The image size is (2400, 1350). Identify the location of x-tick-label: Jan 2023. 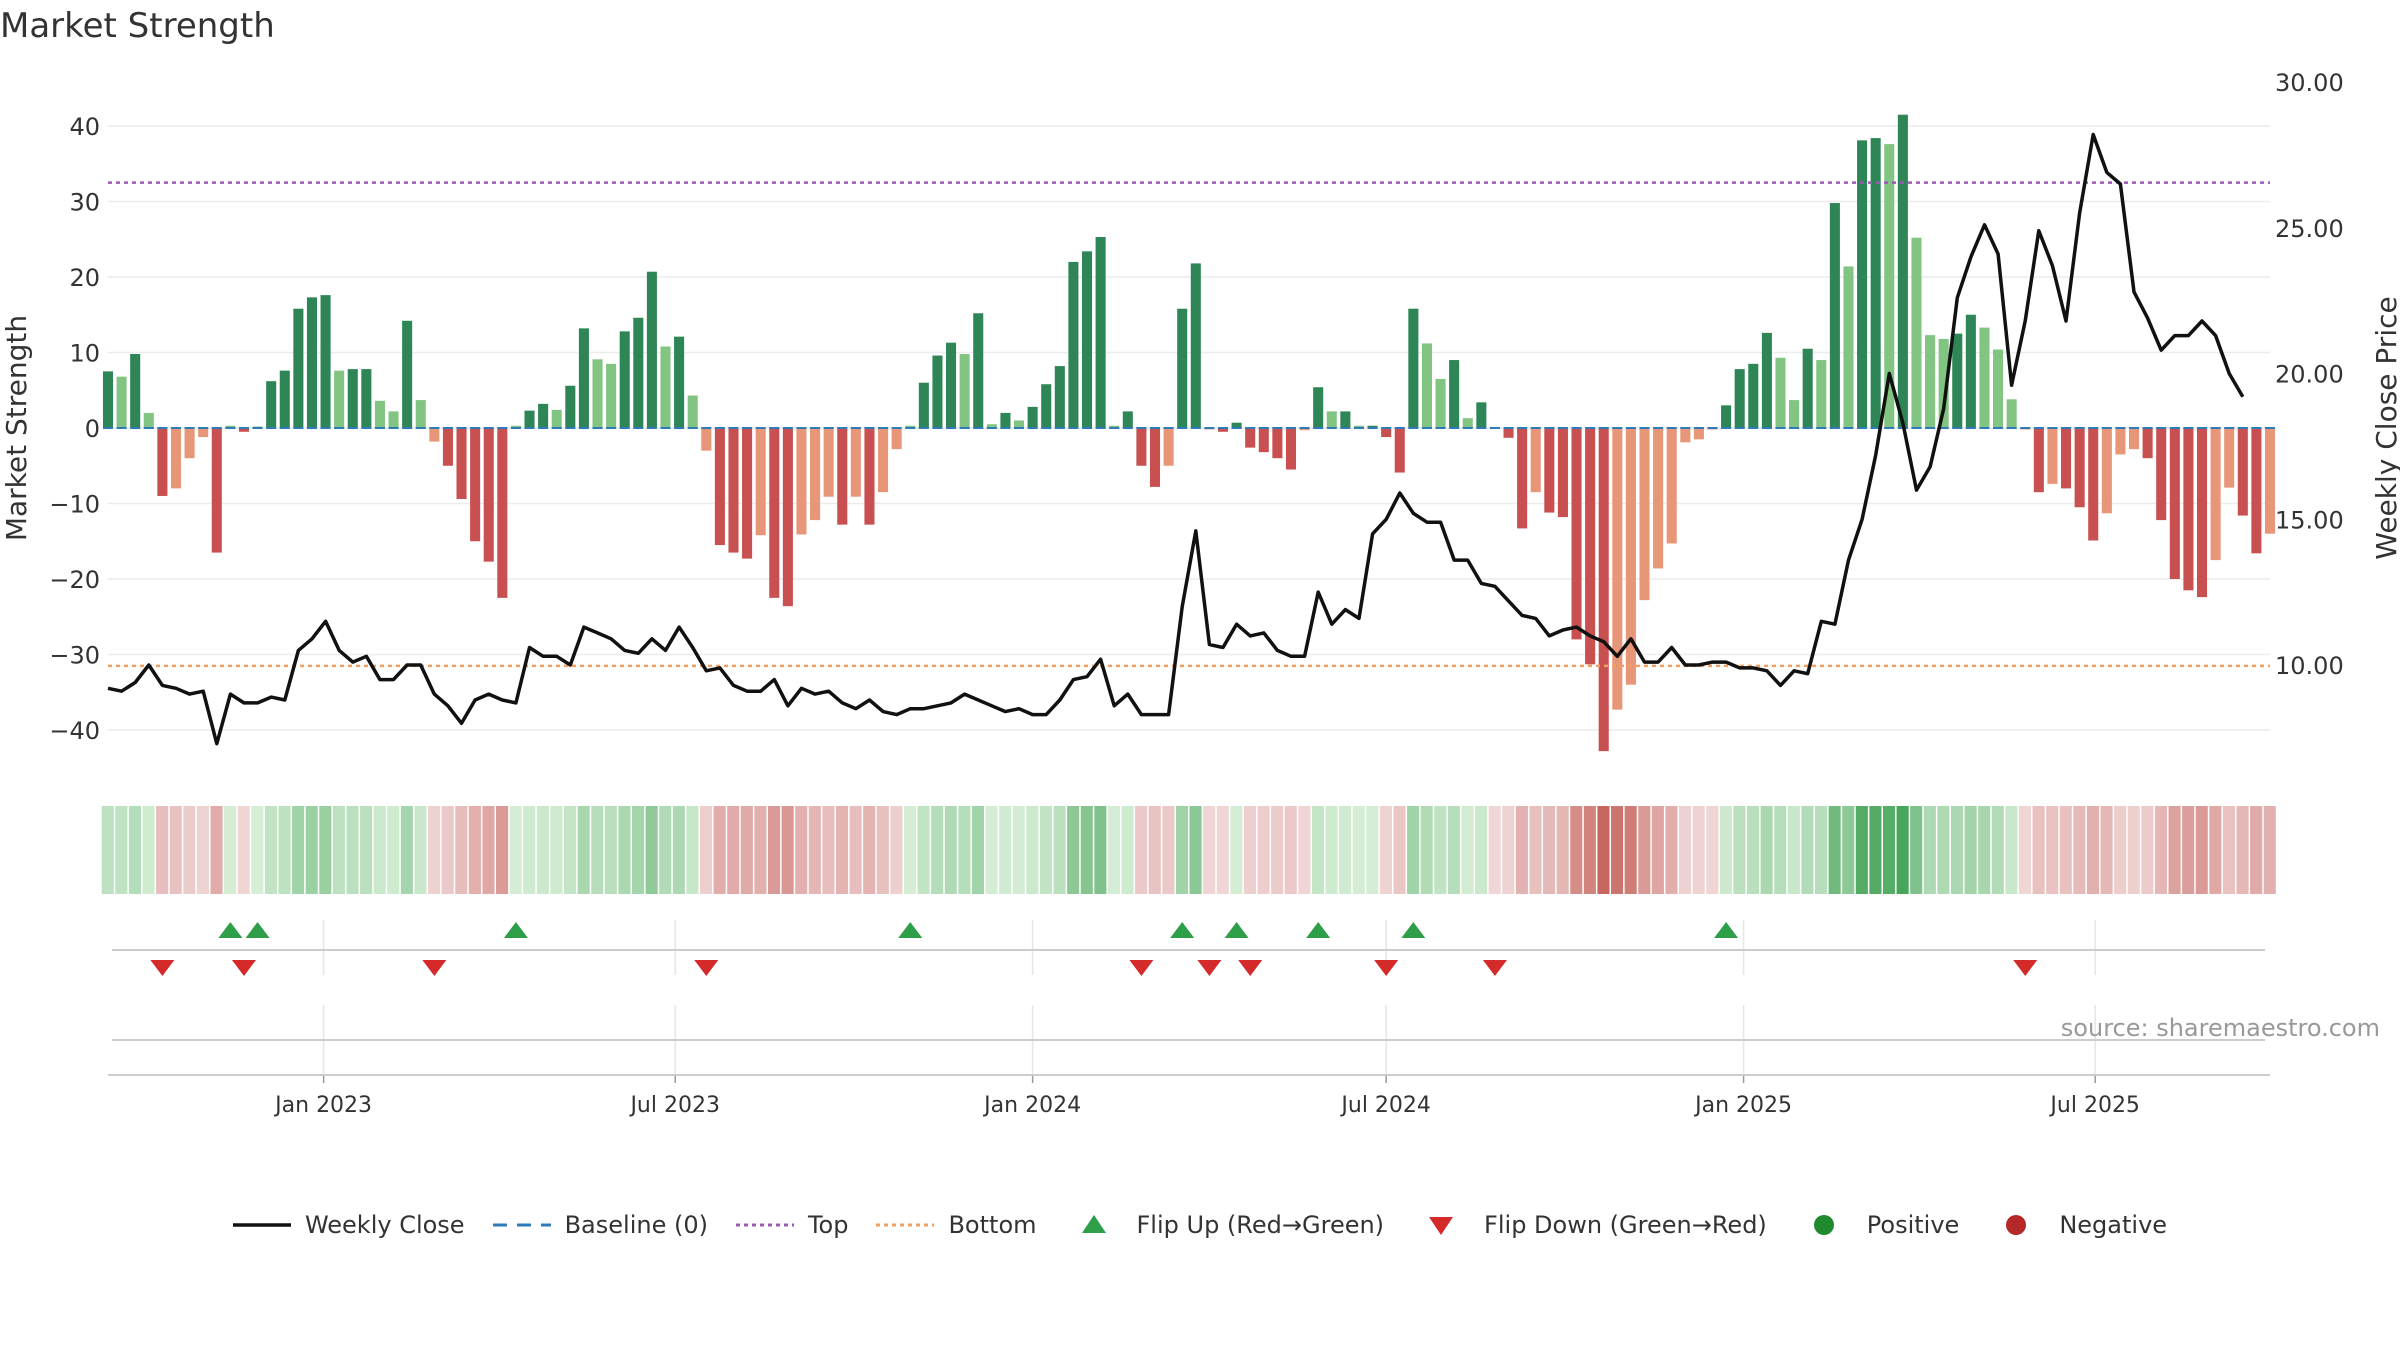
(322, 1105).